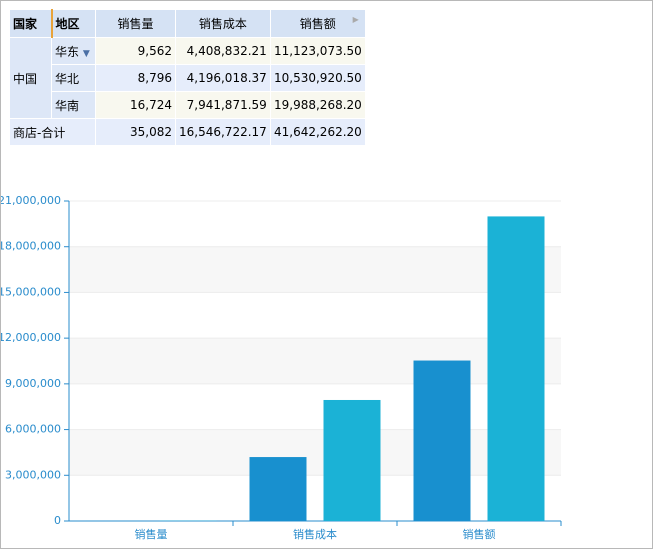 This screenshot has height=549, width=653. I want to click on header-text: 销售额, so click(317, 24).